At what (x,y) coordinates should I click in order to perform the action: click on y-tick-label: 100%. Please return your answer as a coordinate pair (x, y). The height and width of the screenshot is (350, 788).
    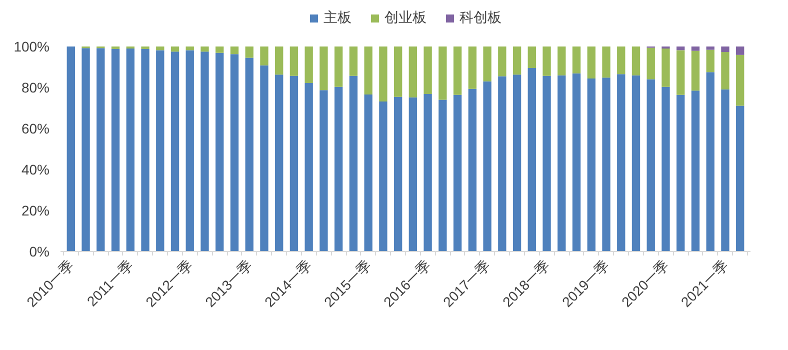
    Looking at the image, I should click on (32, 46).